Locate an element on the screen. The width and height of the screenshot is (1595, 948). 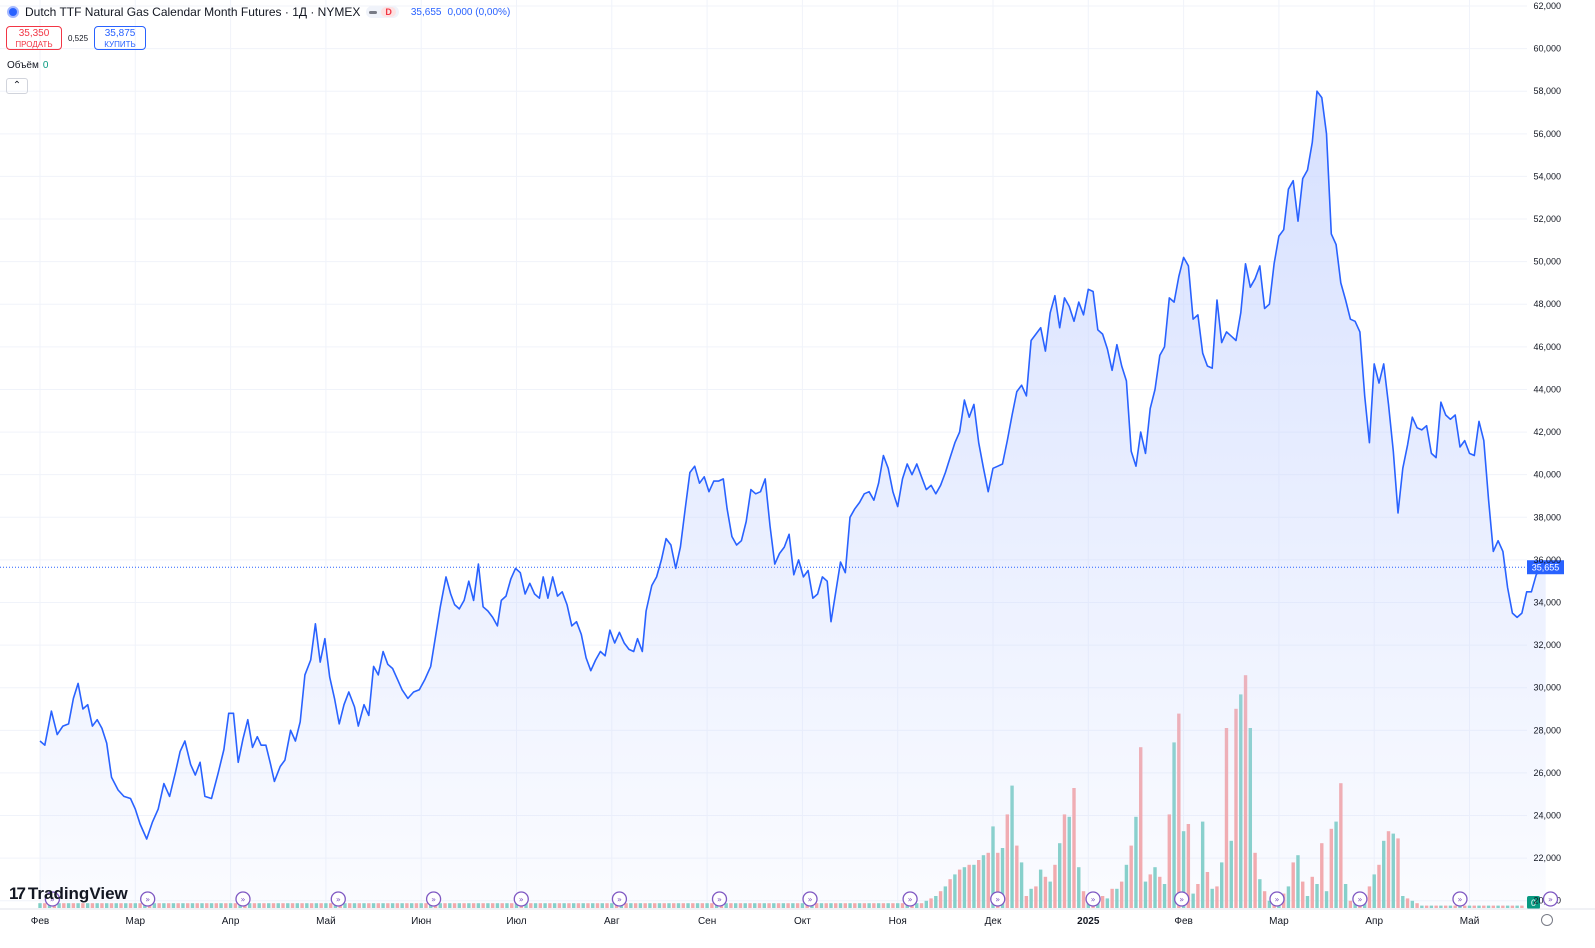
trade-panel: 35,350 ПРОДАТЬ 0,525 35,875 КУПИТЬ is located at coordinates (76, 38).